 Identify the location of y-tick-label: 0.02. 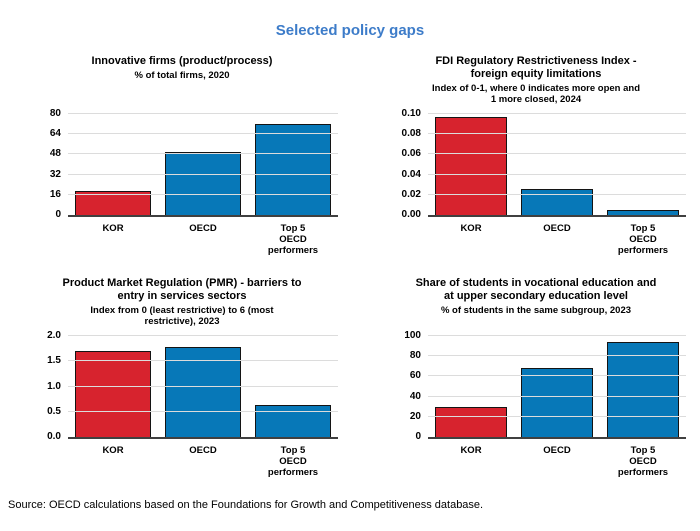
(411, 194).